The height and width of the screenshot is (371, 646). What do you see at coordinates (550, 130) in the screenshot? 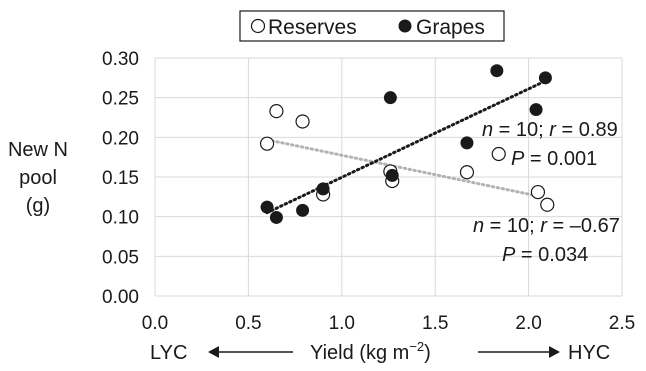
I see `grapes-stats-line-1: n = 10; r = 0.89` at bounding box center [550, 130].